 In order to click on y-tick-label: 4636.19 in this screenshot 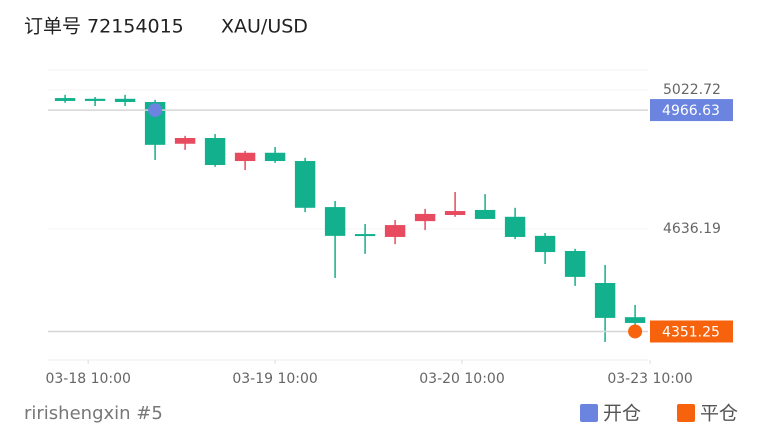, I will do `click(692, 229)`.